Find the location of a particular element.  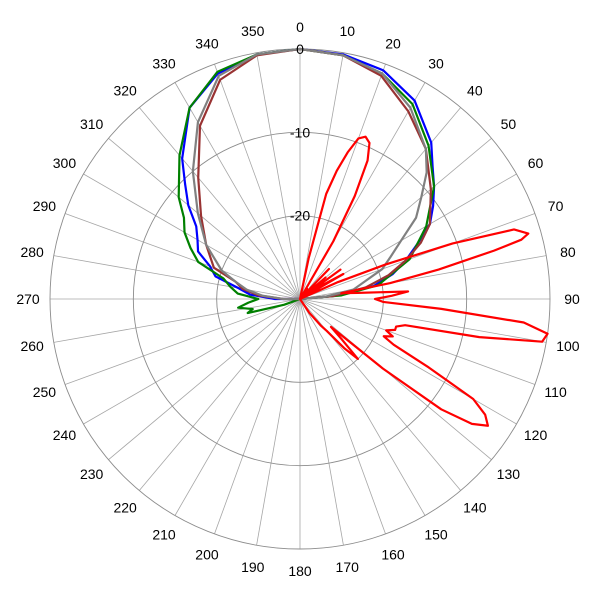

angle-tick-label: 10 is located at coordinates (347, 31).